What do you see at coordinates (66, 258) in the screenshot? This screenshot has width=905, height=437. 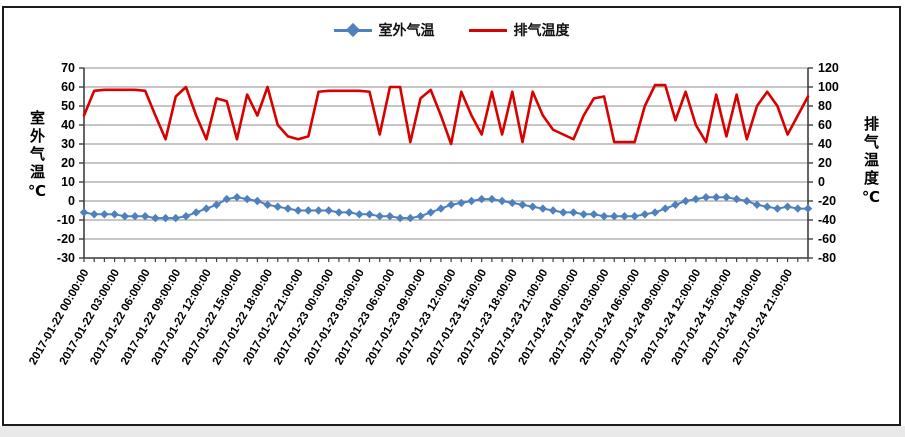 I see `left-axis-tick-label: -30` at bounding box center [66, 258].